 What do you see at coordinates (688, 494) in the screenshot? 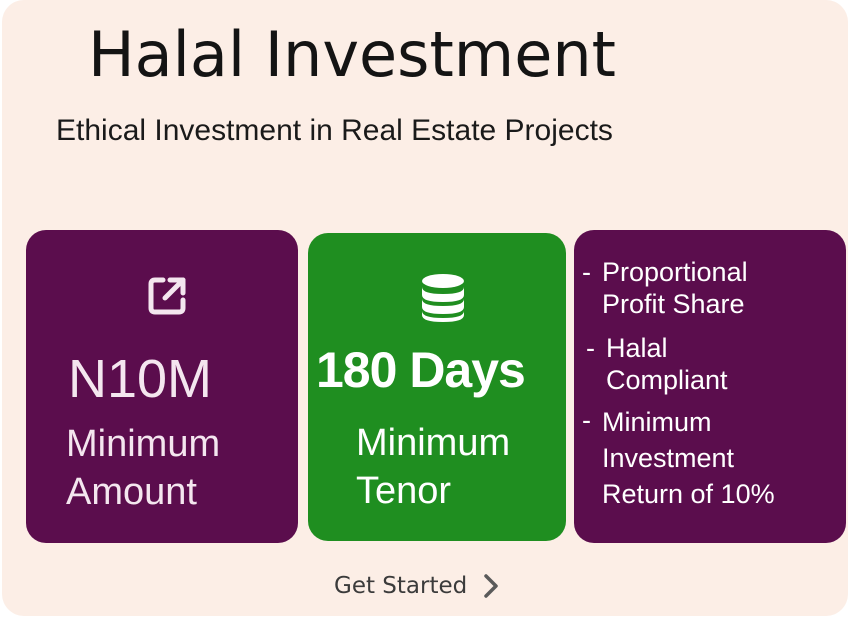
I see `feature-line: Return of 10%` at bounding box center [688, 494].